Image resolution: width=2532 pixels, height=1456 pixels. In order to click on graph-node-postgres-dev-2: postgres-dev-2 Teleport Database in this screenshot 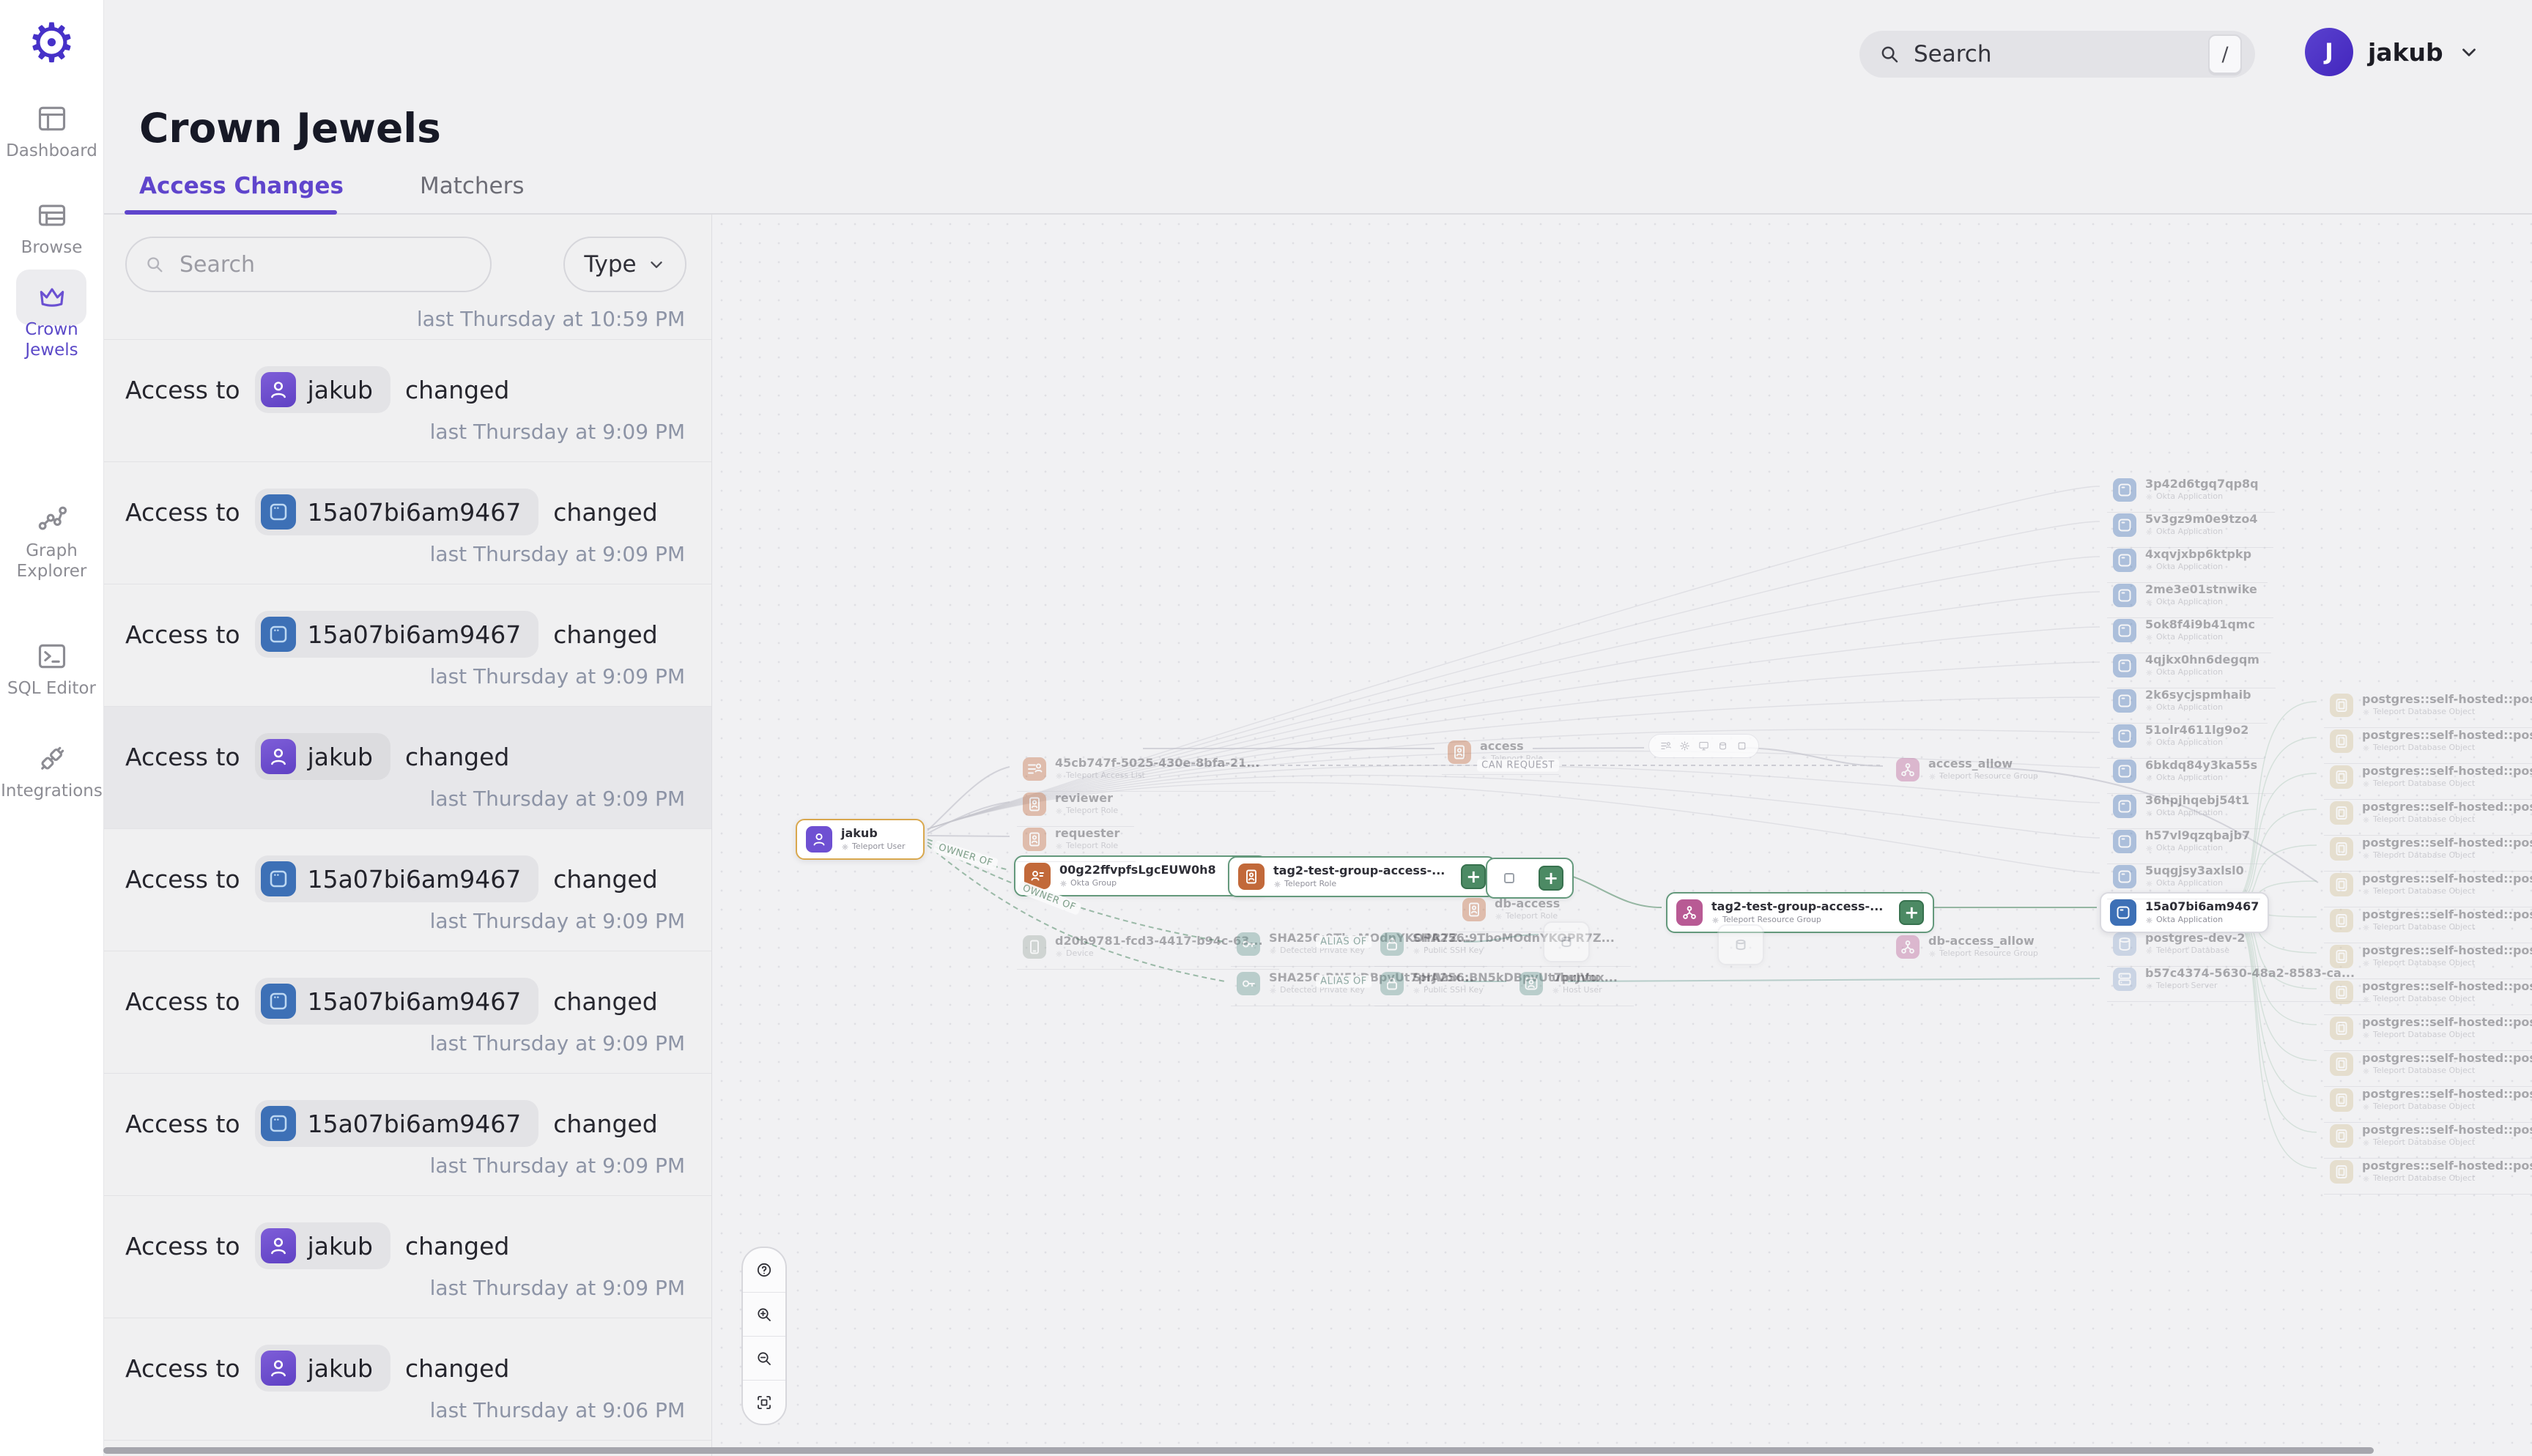, I will do `click(2183, 947)`.